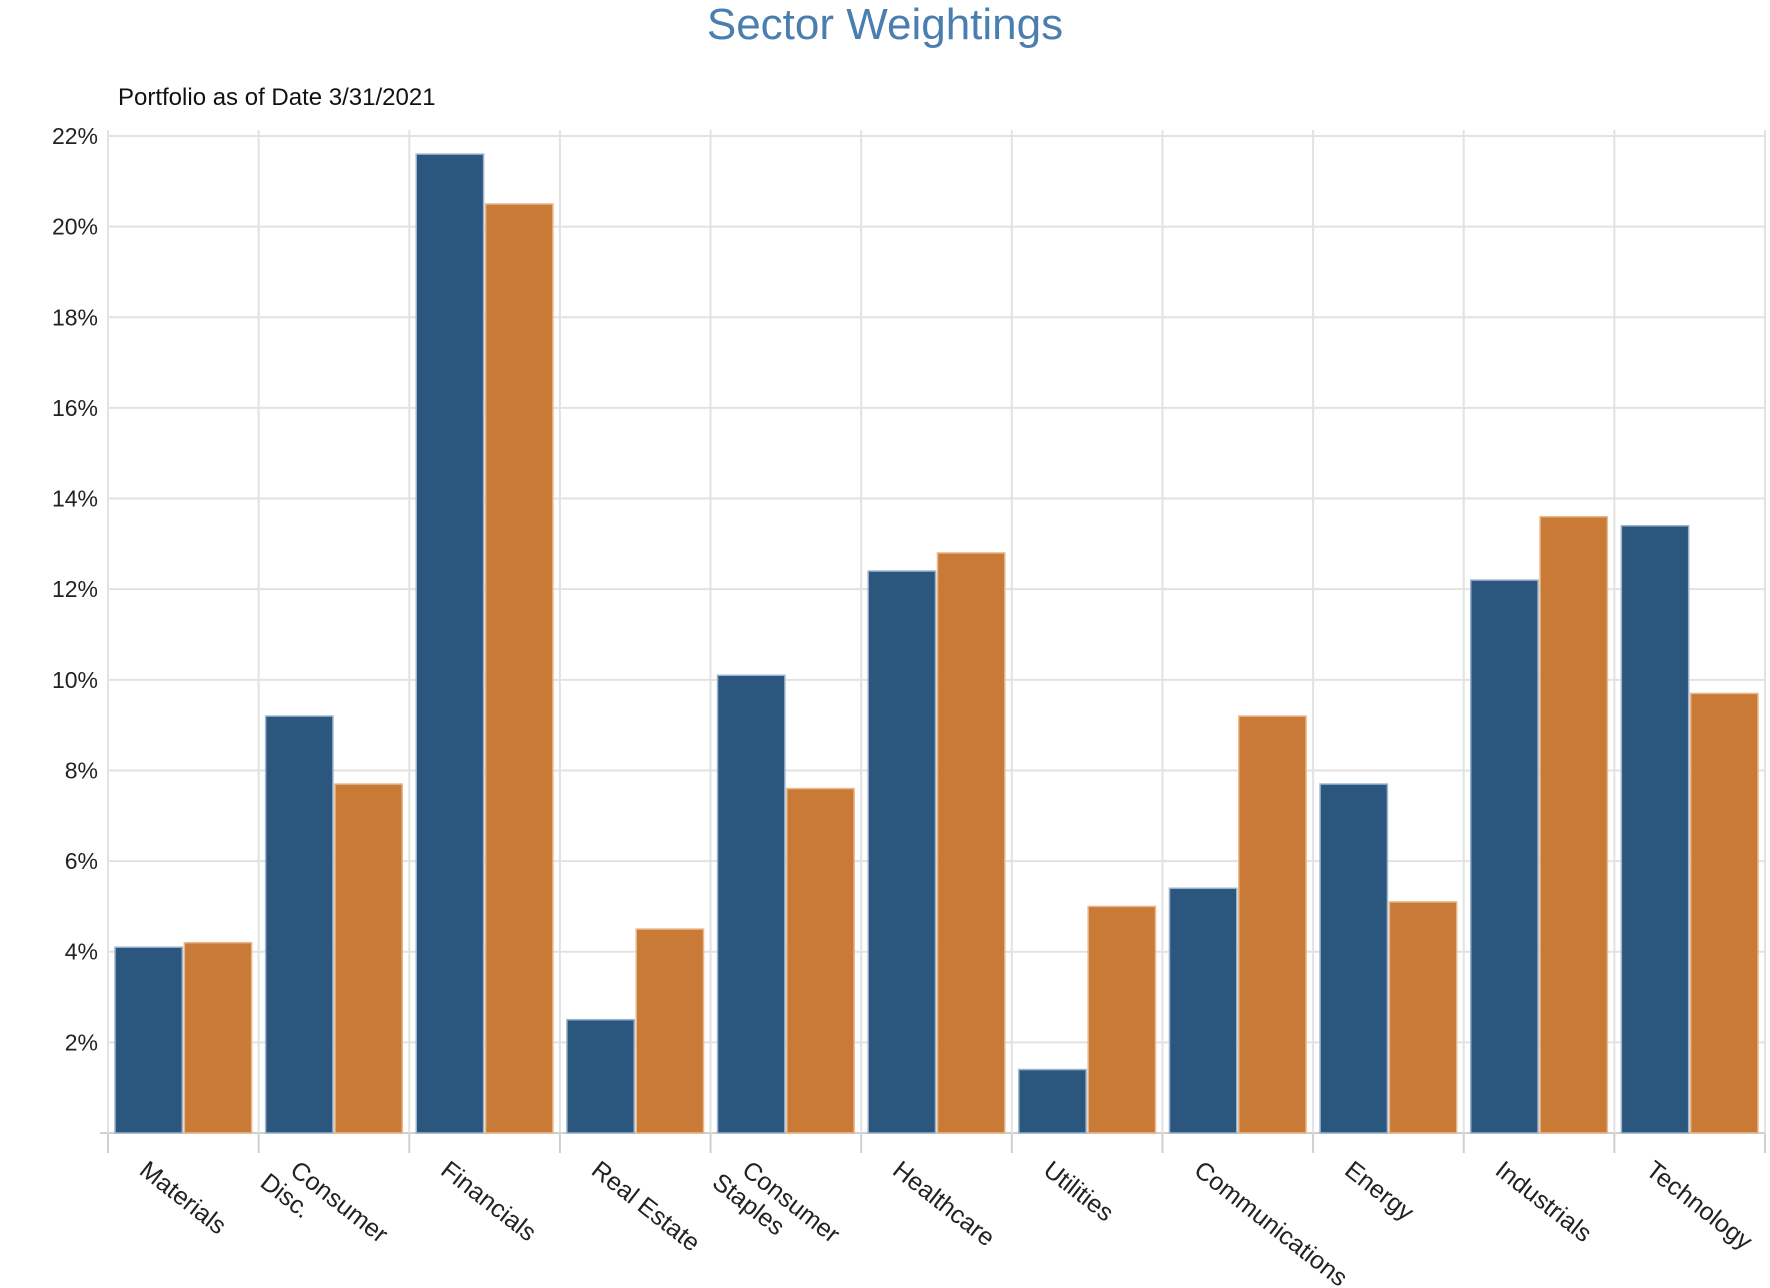 The image size is (1770, 1288). I want to click on x-category-label-line: Industrials, so click(1543, 1202).